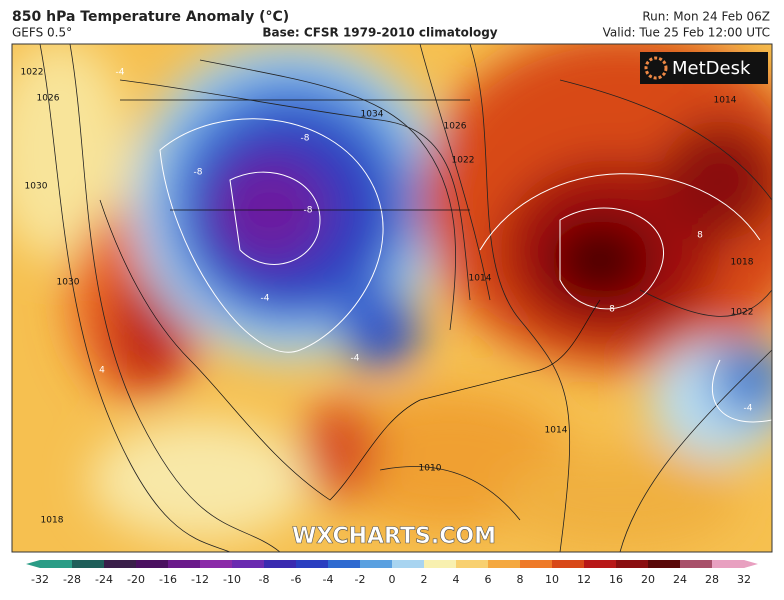 The image size is (784, 600). Describe the element at coordinates (360, 579) in the screenshot. I see `colorbar-tick-label: -2` at that location.